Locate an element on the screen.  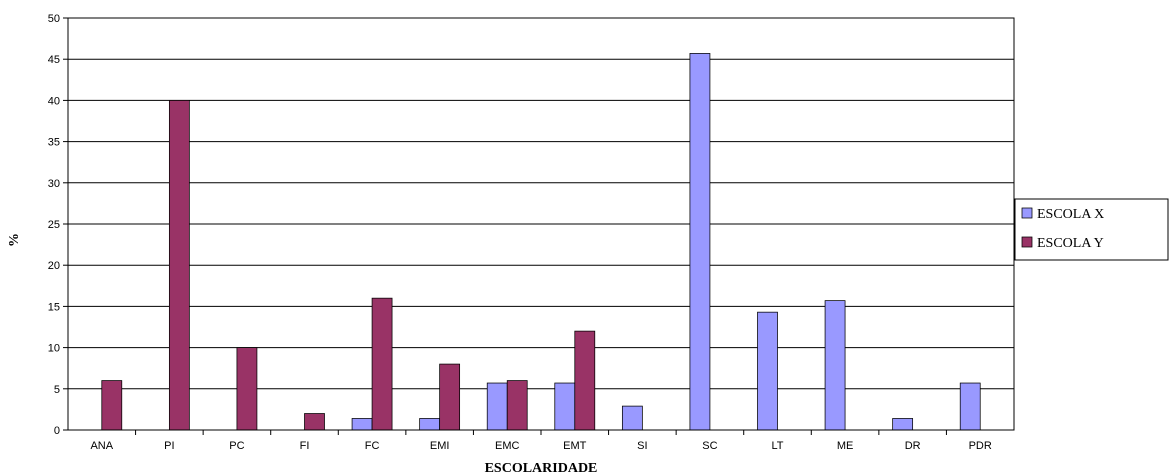
bar-escola-x-sc is located at coordinates (700, 242).